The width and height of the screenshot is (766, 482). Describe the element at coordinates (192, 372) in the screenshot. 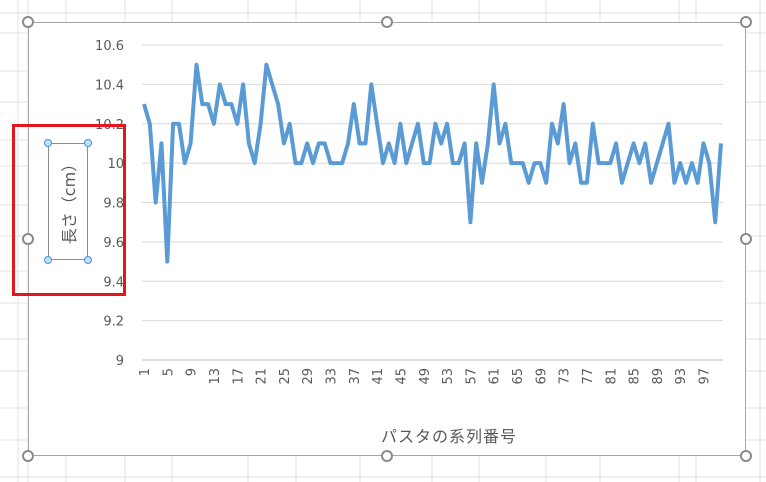

I see `x-tick-label: 9` at that location.